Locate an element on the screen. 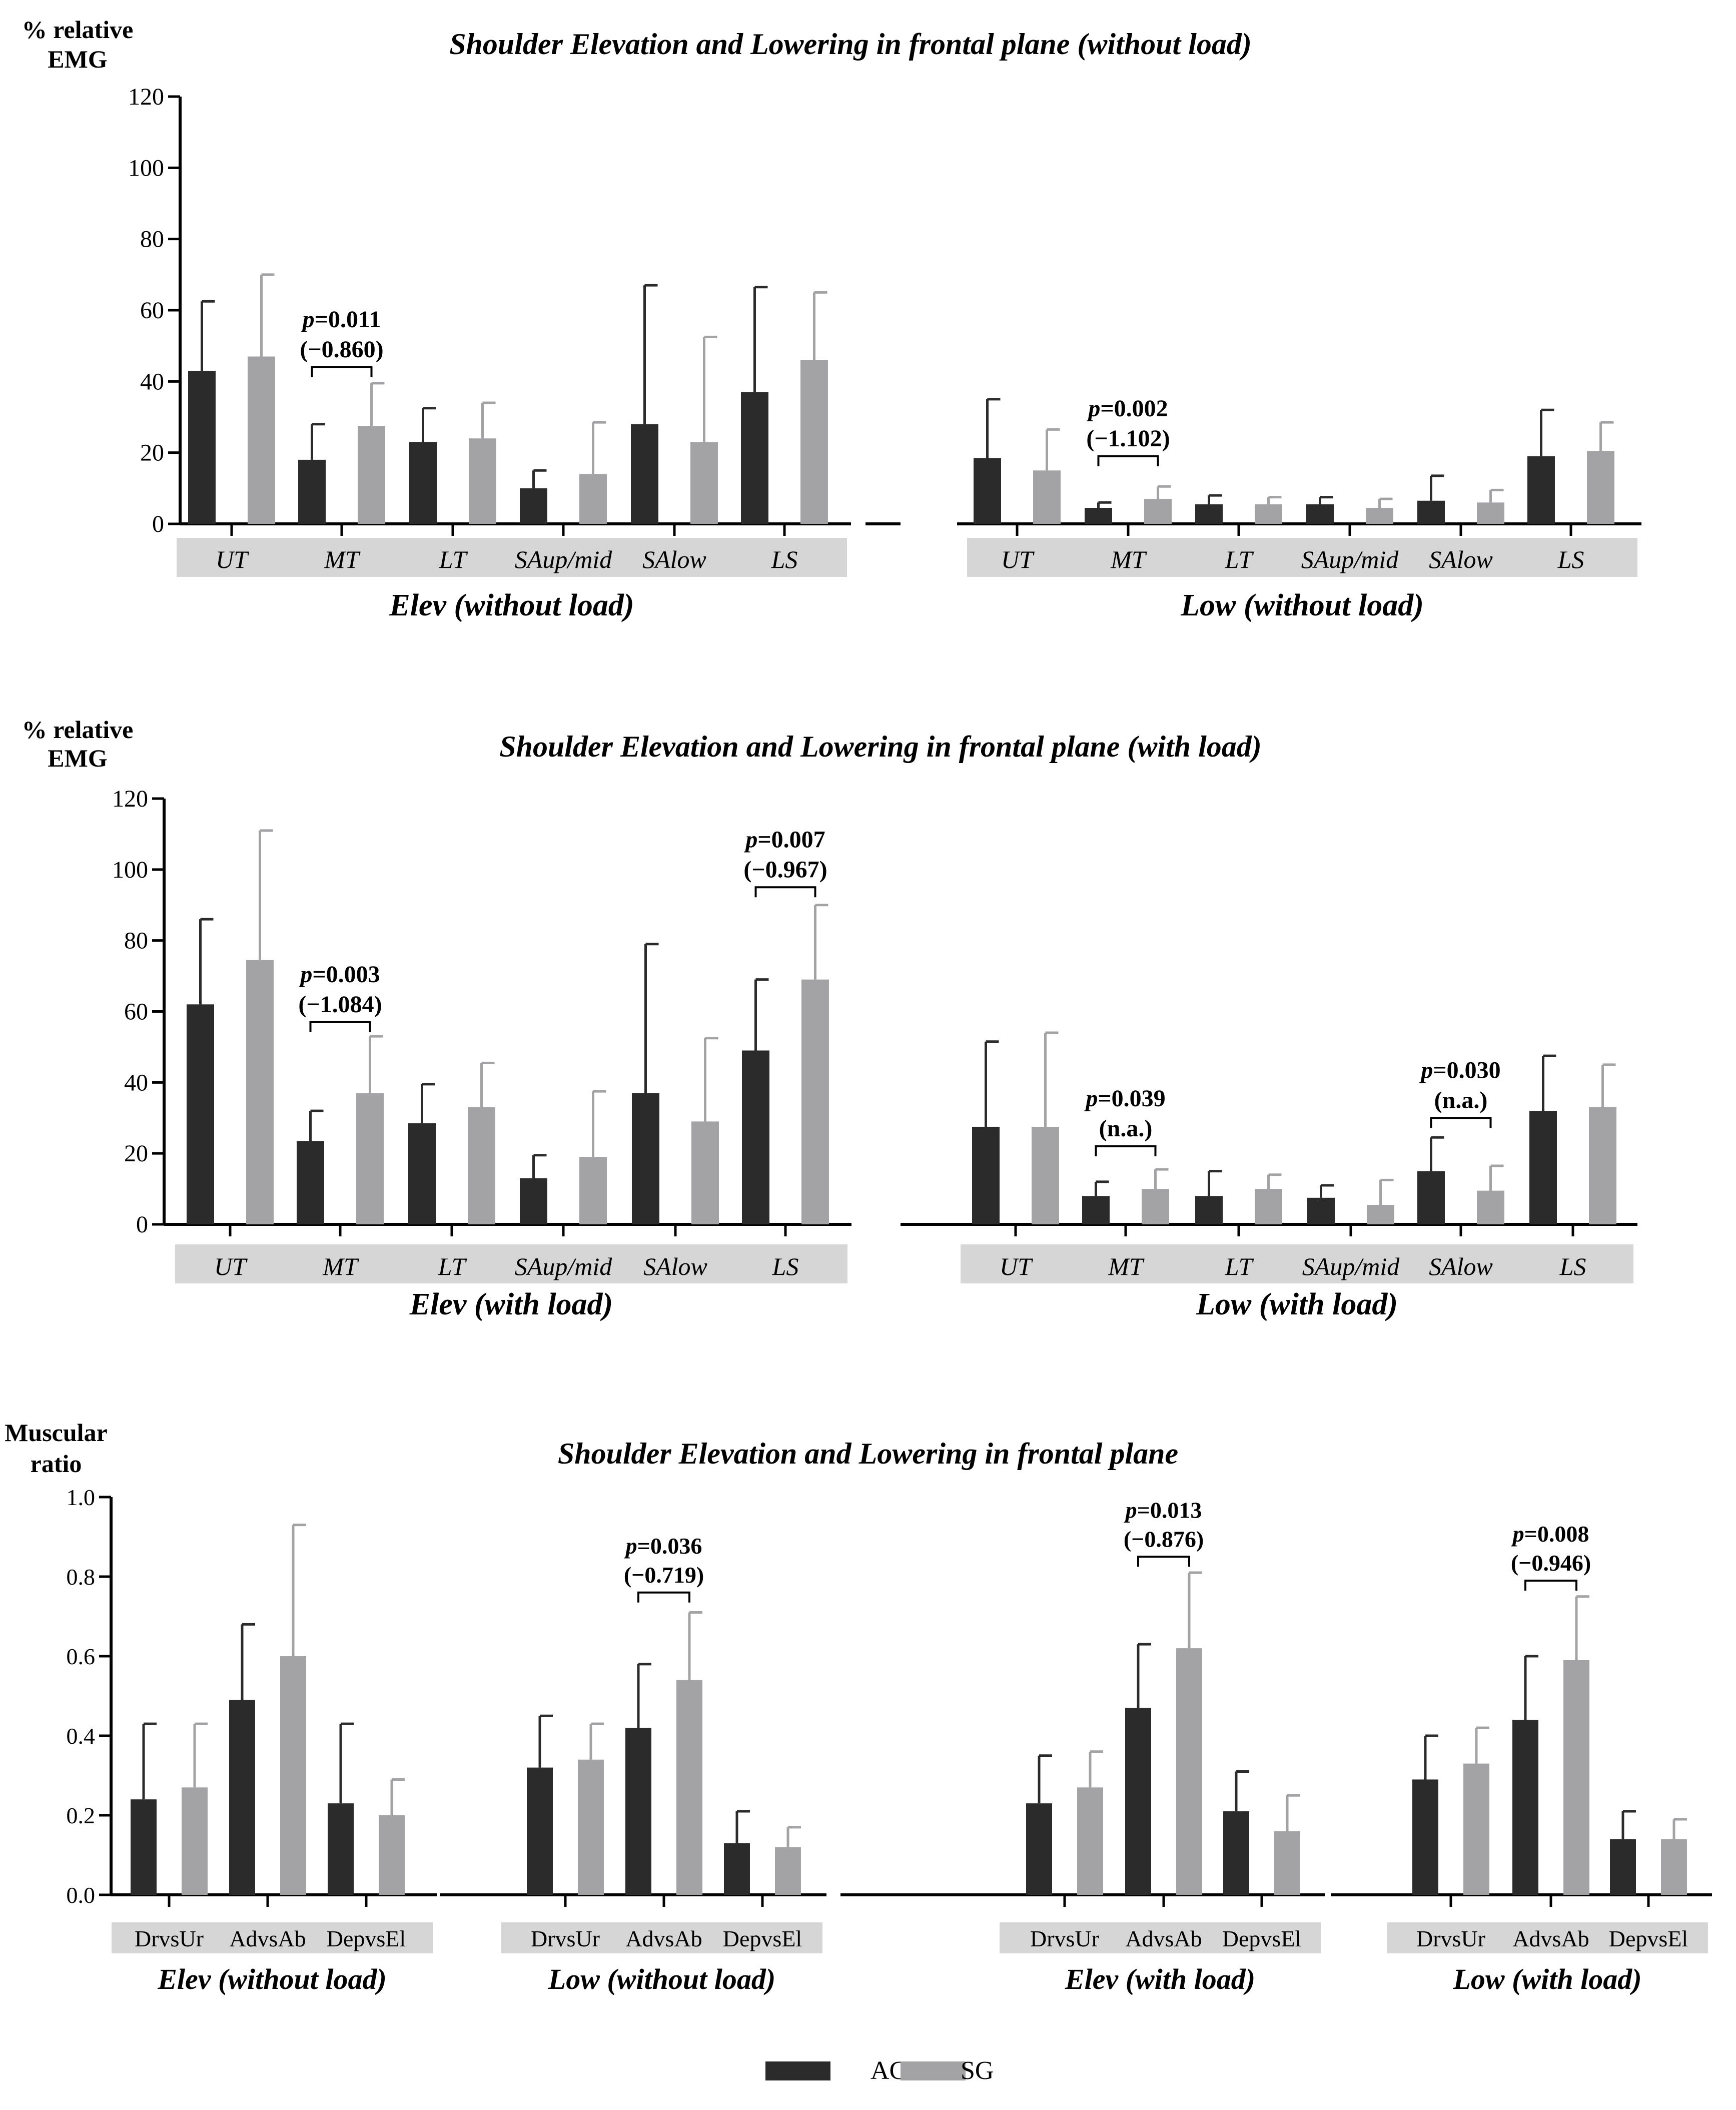 The width and height of the screenshot is (1736, 2110). p-value-label: p=0.008 is located at coordinates (1550, 1534).